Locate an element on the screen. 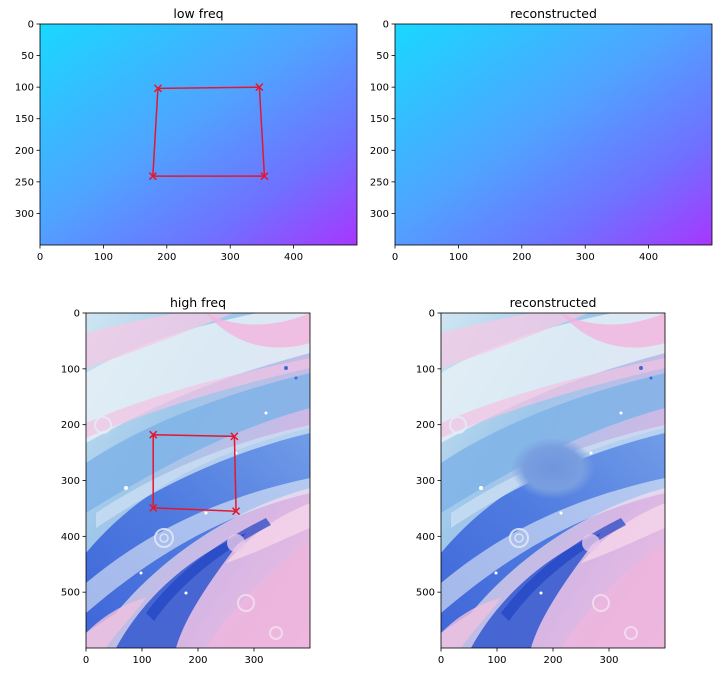 This screenshot has width=724, height=681. axes-title: high freq is located at coordinates (198, 302).